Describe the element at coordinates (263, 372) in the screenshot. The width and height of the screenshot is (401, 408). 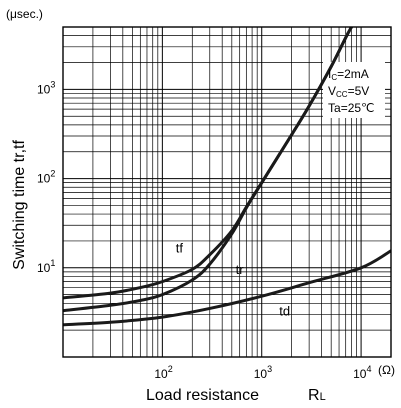
I see `x-tick-label: 10³` at that location.